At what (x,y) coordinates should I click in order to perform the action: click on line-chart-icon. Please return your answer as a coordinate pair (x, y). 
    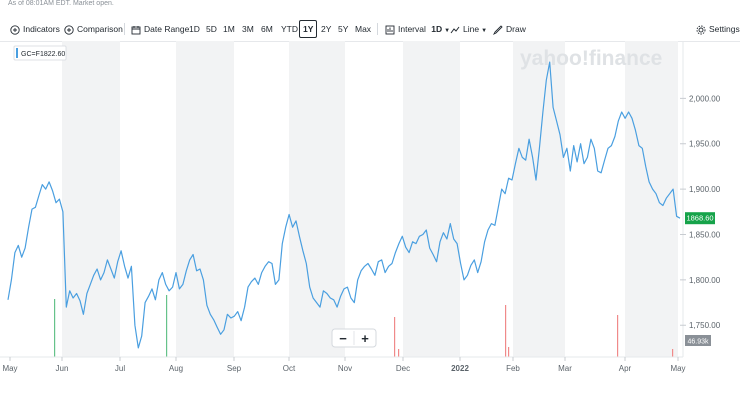
    Looking at the image, I should click on (455, 30).